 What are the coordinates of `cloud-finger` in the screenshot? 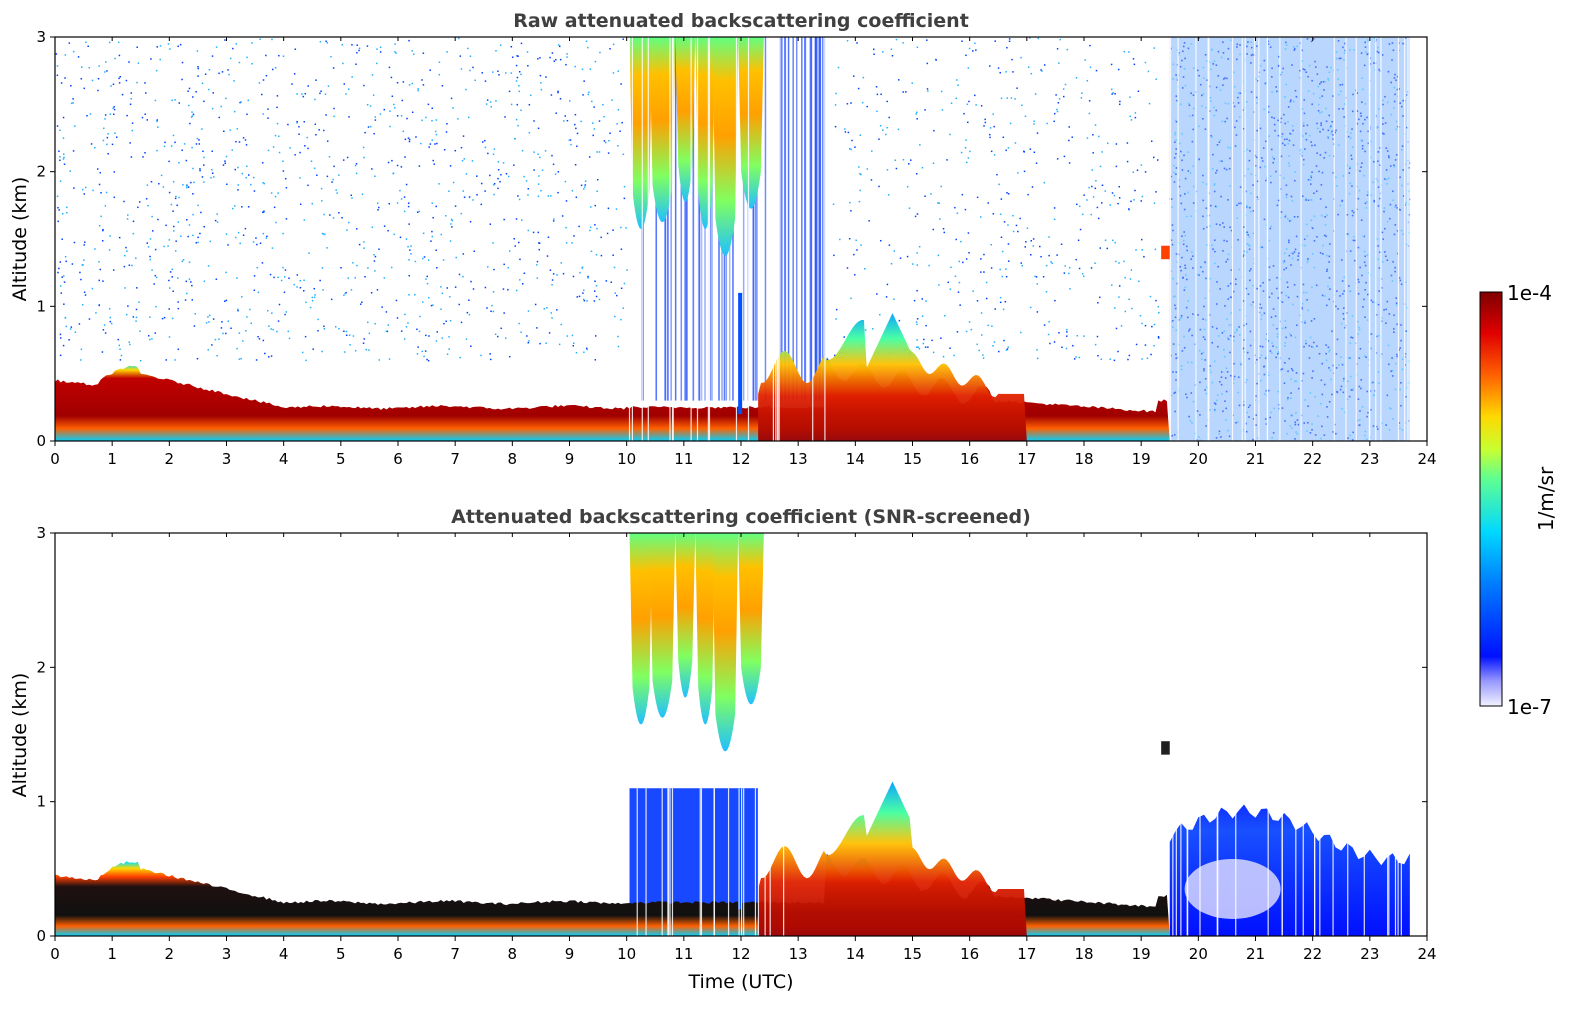 It's located at (751, 123).